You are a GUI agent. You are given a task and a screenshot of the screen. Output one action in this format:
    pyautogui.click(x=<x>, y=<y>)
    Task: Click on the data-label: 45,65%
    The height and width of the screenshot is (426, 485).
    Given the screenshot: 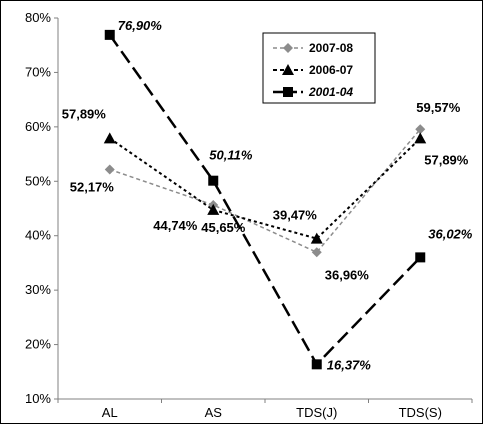 What is the action you would take?
    pyautogui.click(x=223, y=227)
    